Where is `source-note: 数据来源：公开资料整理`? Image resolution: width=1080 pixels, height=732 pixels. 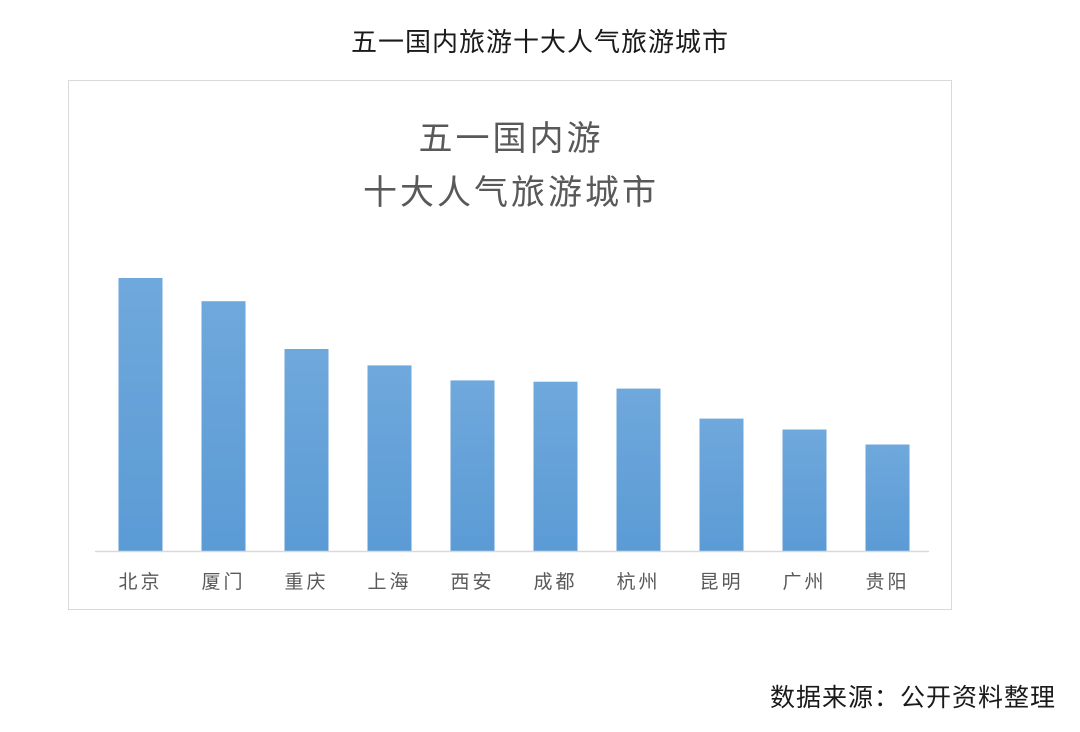 source-note: 数据来源：公开资料整理 is located at coordinates (912, 697).